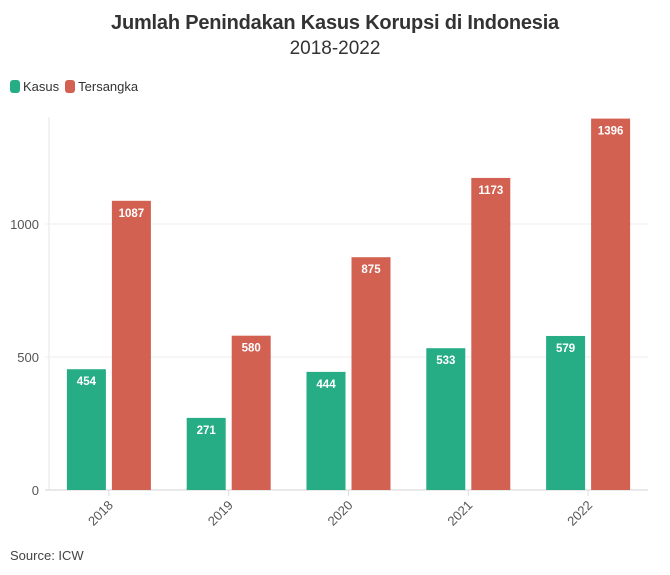  Describe the element at coordinates (371, 270) in the screenshot. I see `bar-value-label: 875` at that location.